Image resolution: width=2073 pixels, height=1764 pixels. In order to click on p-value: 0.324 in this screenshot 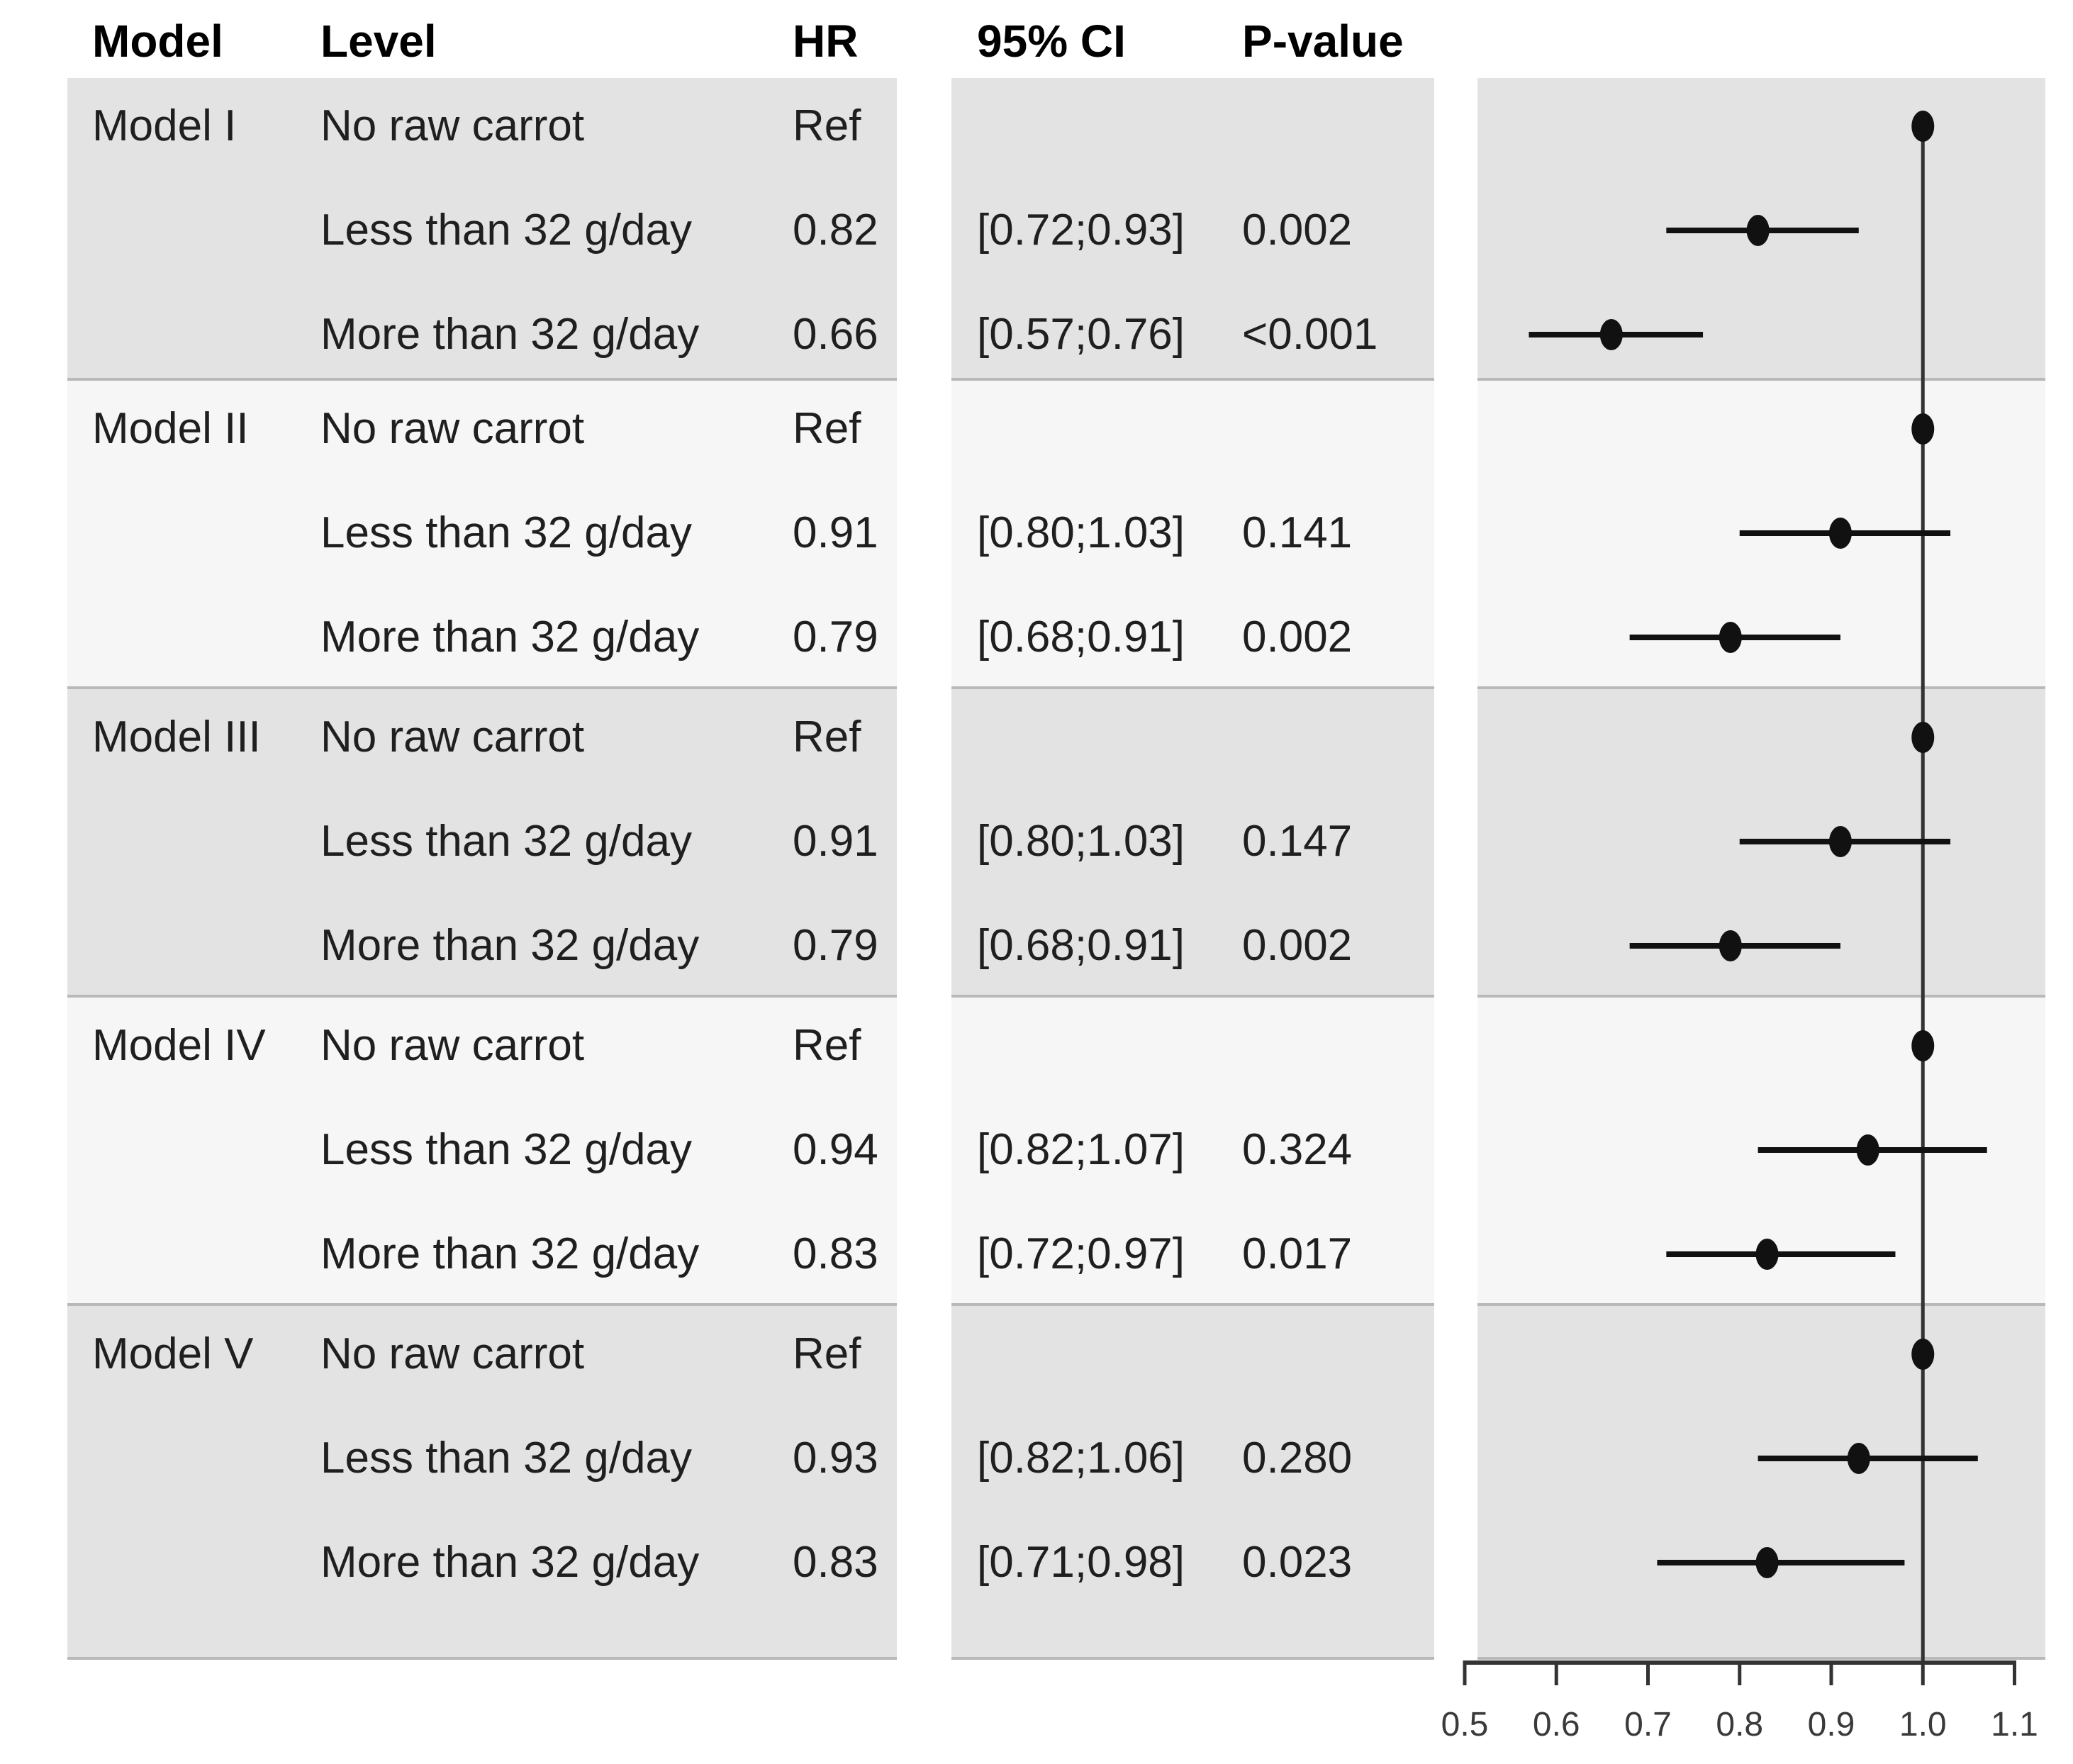, I will do `click(1297, 1149)`.